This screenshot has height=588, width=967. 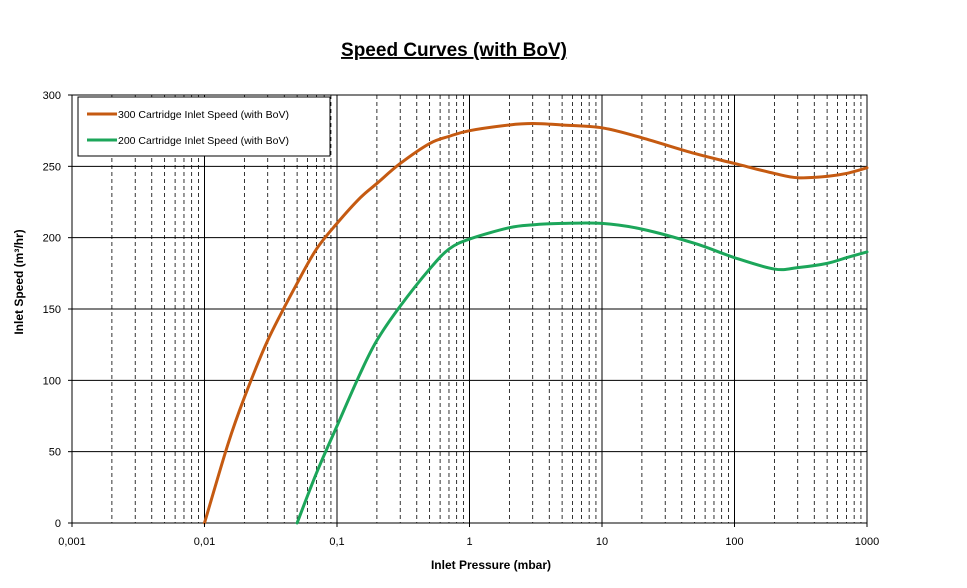 I want to click on chart-title: Speed Curves (with BoV), so click(x=454, y=50).